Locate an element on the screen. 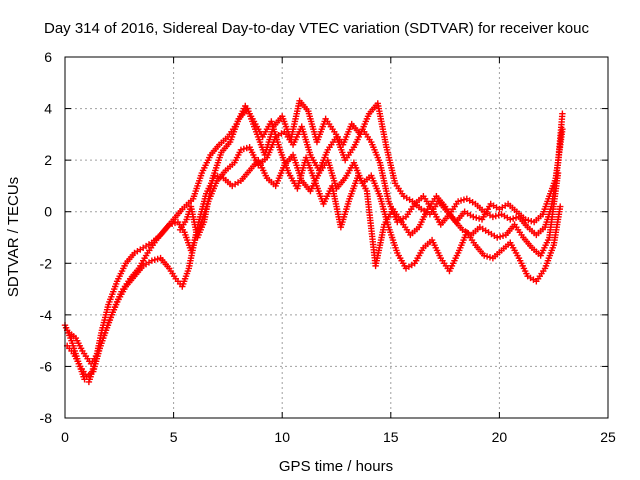 Image resolution: width=640 pixels, height=480 pixels. y-axis-label: SDTVAR / TECUs is located at coordinates (13, 237).